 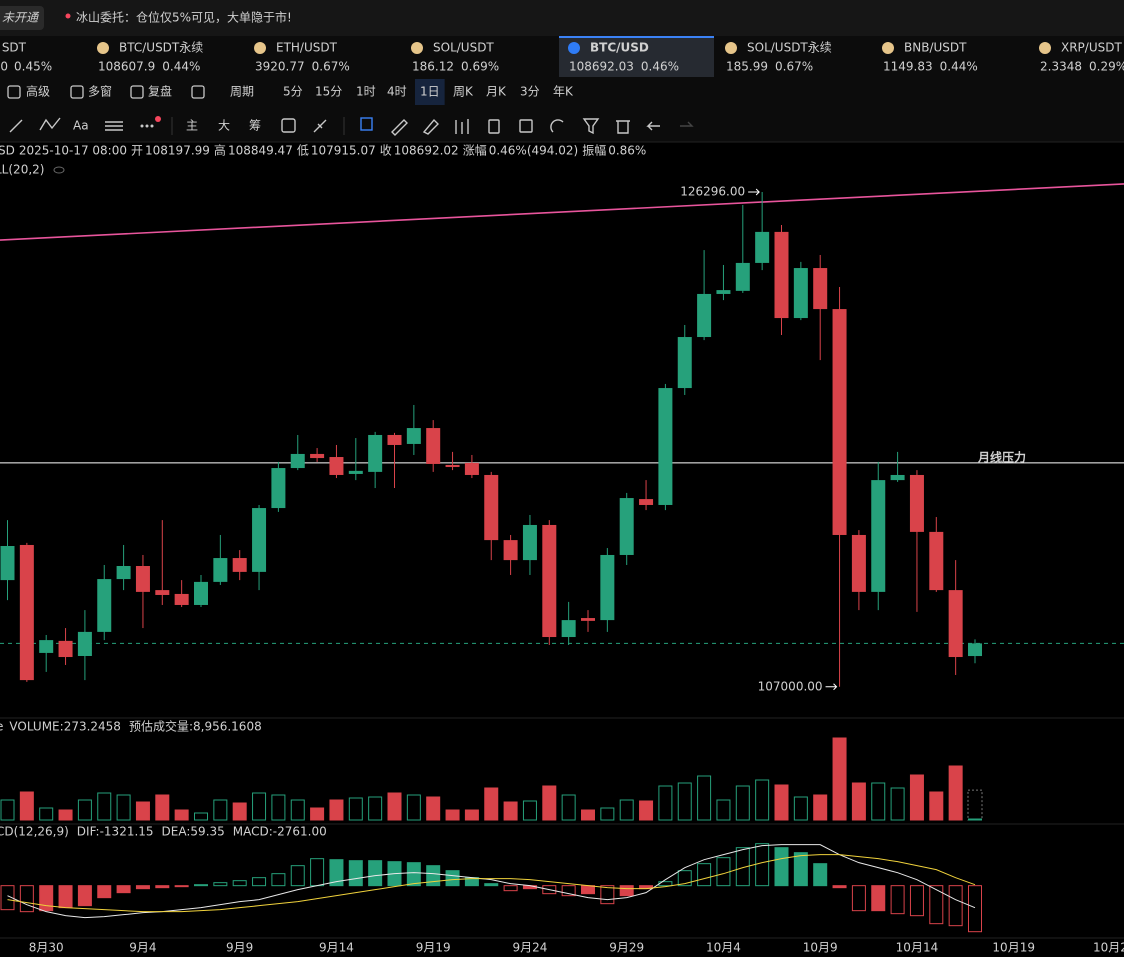 I want to click on info-symbol: SD, so click(x=7, y=151).